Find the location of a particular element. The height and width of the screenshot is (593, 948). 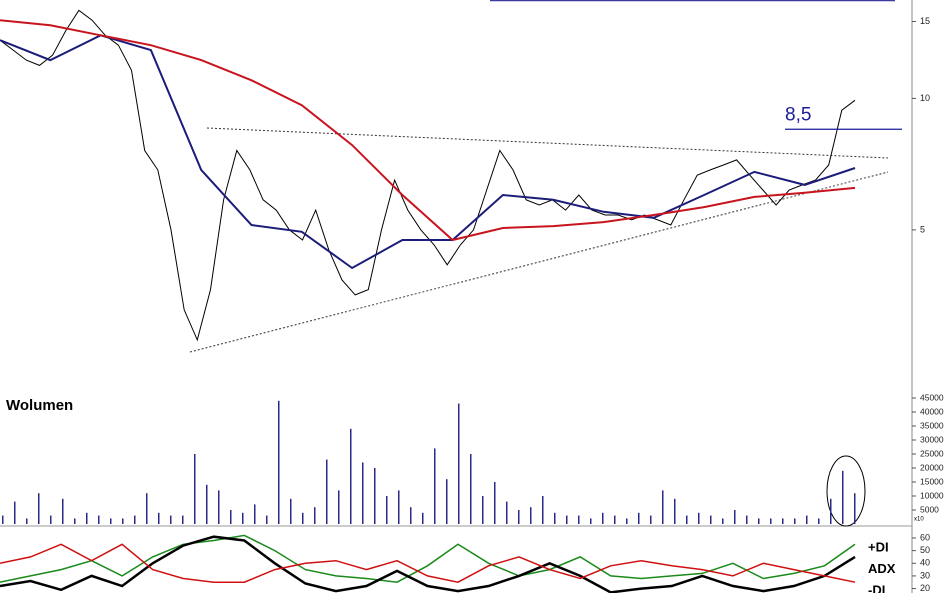

y-tick-label: 30000 is located at coordinates (932, 439).